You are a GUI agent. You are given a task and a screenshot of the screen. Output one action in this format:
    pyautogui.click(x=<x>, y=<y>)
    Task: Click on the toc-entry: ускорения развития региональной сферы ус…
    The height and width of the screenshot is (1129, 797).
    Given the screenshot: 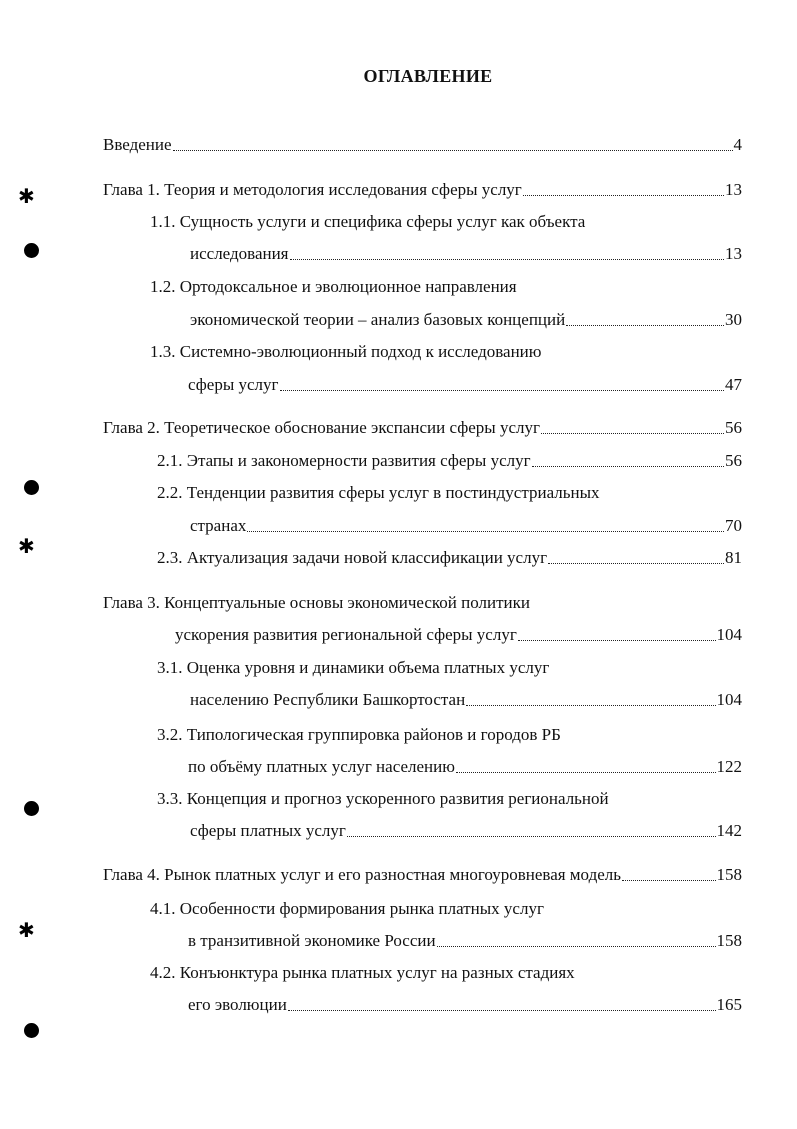 What is the action you would take?
    pyautogui.click(x=458, y=635)
    